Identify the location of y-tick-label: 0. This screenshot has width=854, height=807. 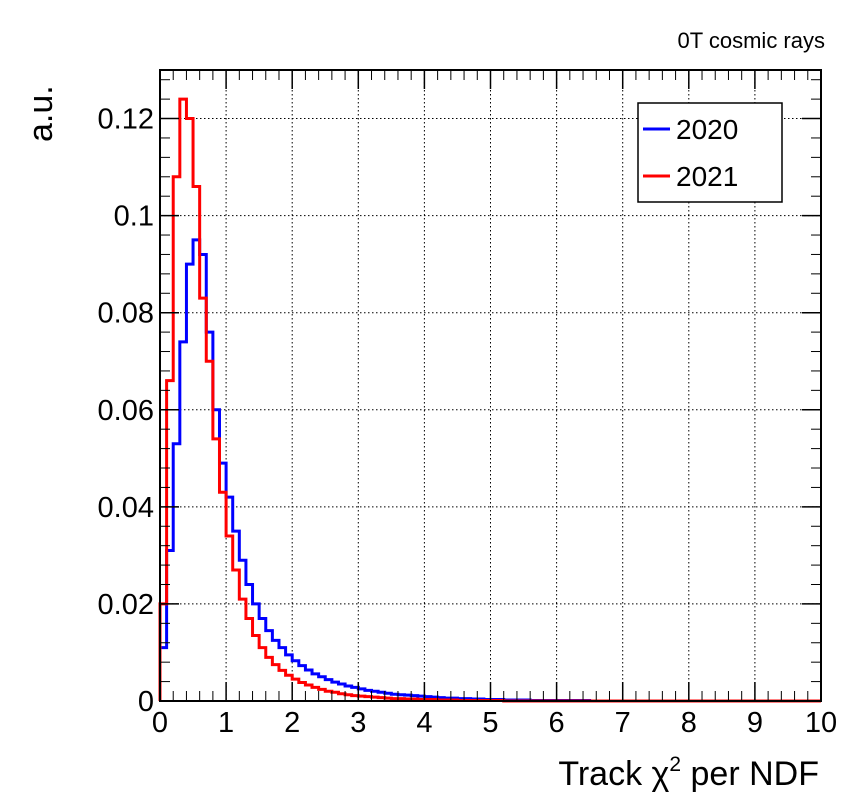
(146, 702).